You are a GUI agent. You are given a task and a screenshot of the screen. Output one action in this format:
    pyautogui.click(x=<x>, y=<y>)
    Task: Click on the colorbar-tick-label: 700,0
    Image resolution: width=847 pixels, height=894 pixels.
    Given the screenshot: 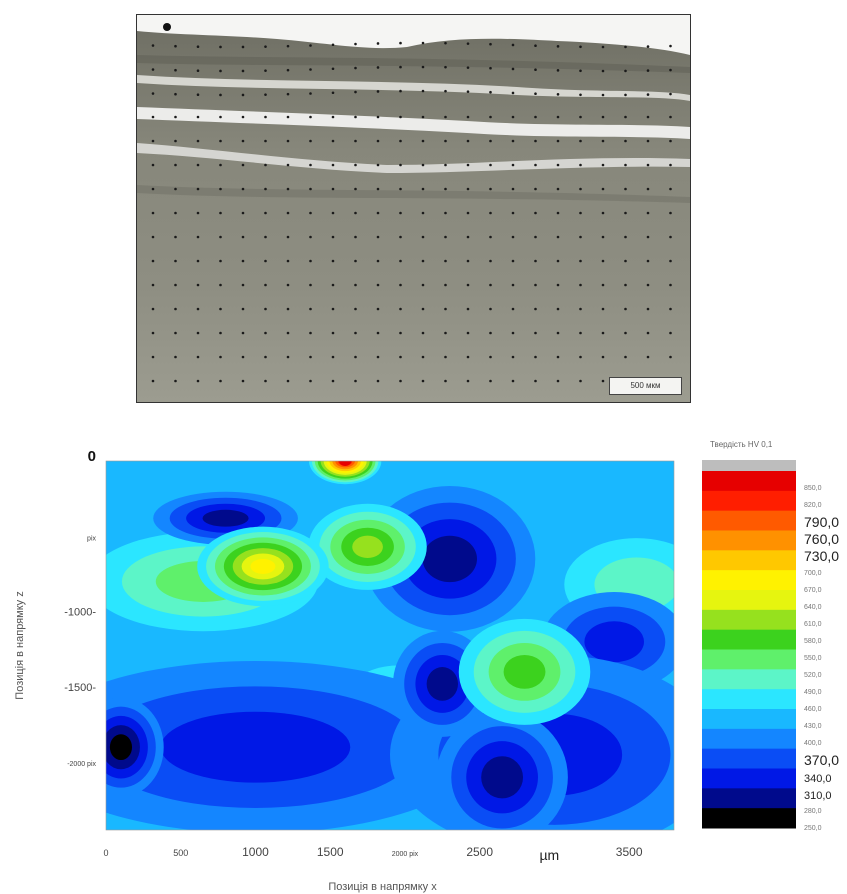 What is the action you would take?
    pyautogui.click(x=813, y=573)
    